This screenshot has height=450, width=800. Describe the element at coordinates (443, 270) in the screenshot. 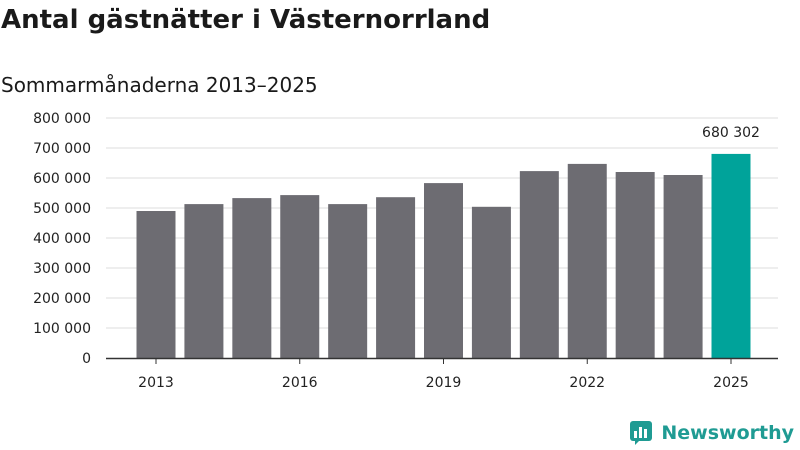

I see `bar-2019` at that location.